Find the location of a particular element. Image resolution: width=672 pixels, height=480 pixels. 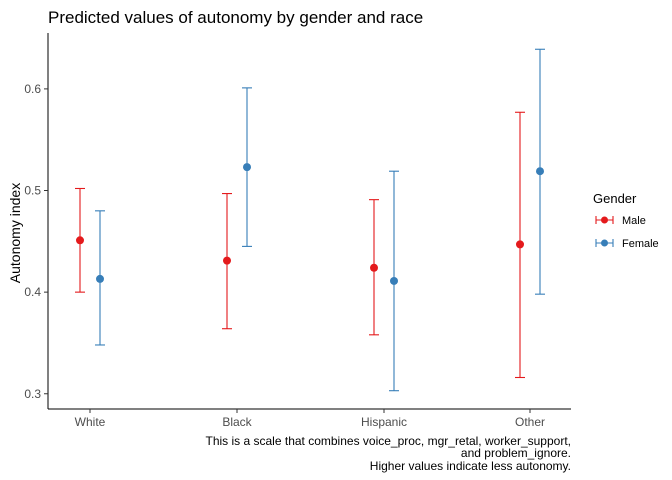

error-bar-male-hispanic is located at coordinates (374, 267).